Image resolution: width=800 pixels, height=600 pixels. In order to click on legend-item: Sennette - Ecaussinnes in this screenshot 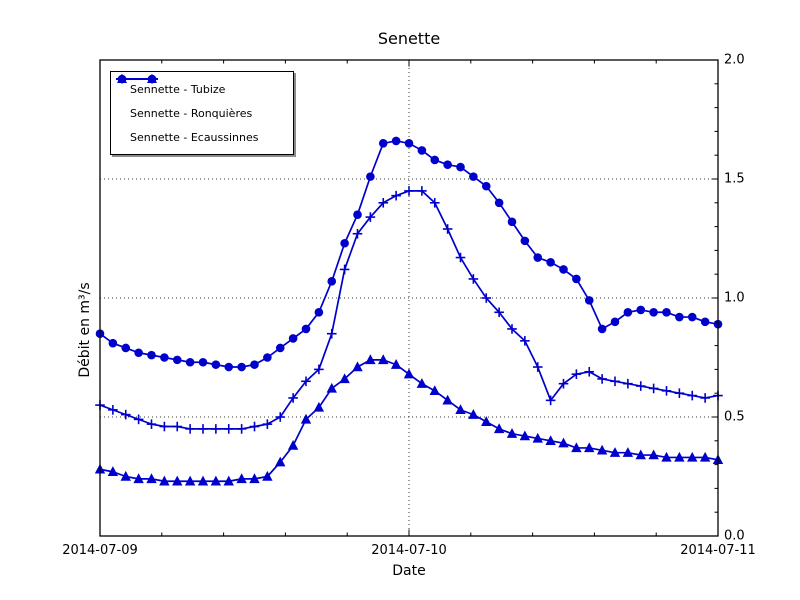, I will do `click(200, 111)`.